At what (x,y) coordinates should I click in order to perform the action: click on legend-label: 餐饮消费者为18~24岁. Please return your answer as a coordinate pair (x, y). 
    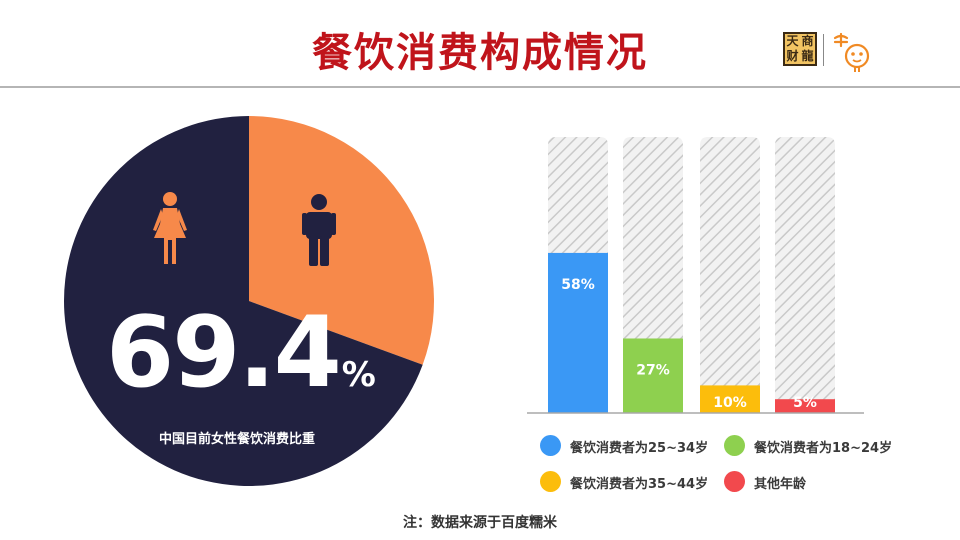
    Looking at the image, I should click on (823, 448).